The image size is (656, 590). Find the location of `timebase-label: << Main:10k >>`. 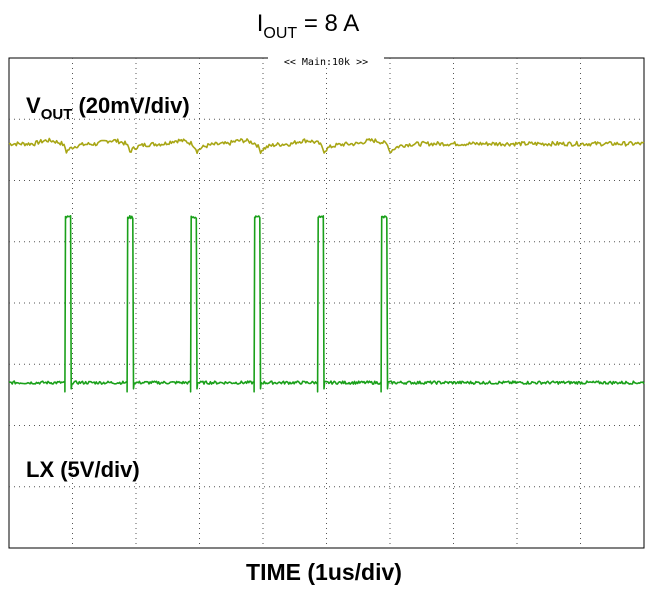

timebase-label: << Main:10k >> is located at coordinates (326, 62).